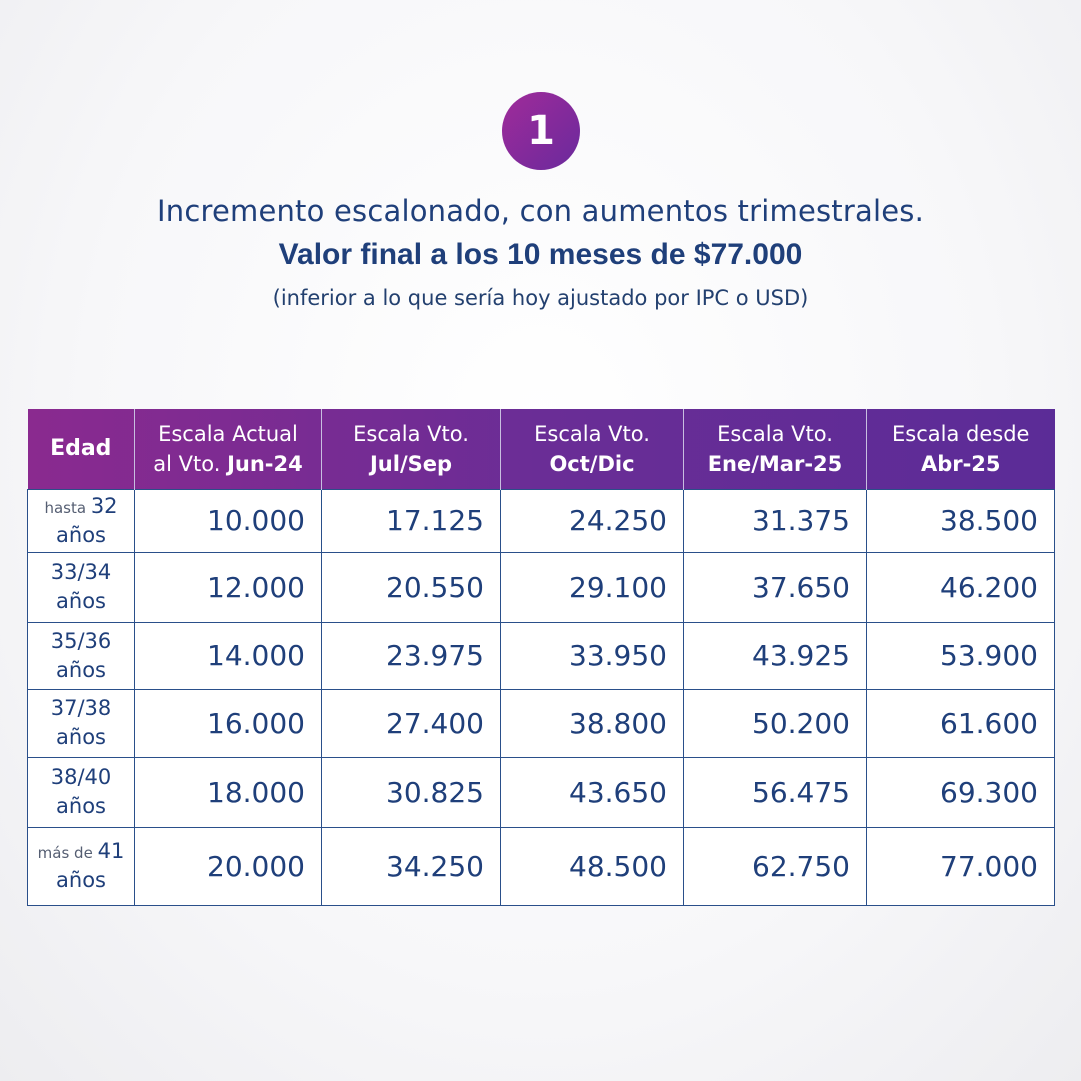 This screenshot has width=1081, height=1081. Describe the element at coordinates (81, 587) in the screenshot. I see `age-cell: 33/34 años` at that location.